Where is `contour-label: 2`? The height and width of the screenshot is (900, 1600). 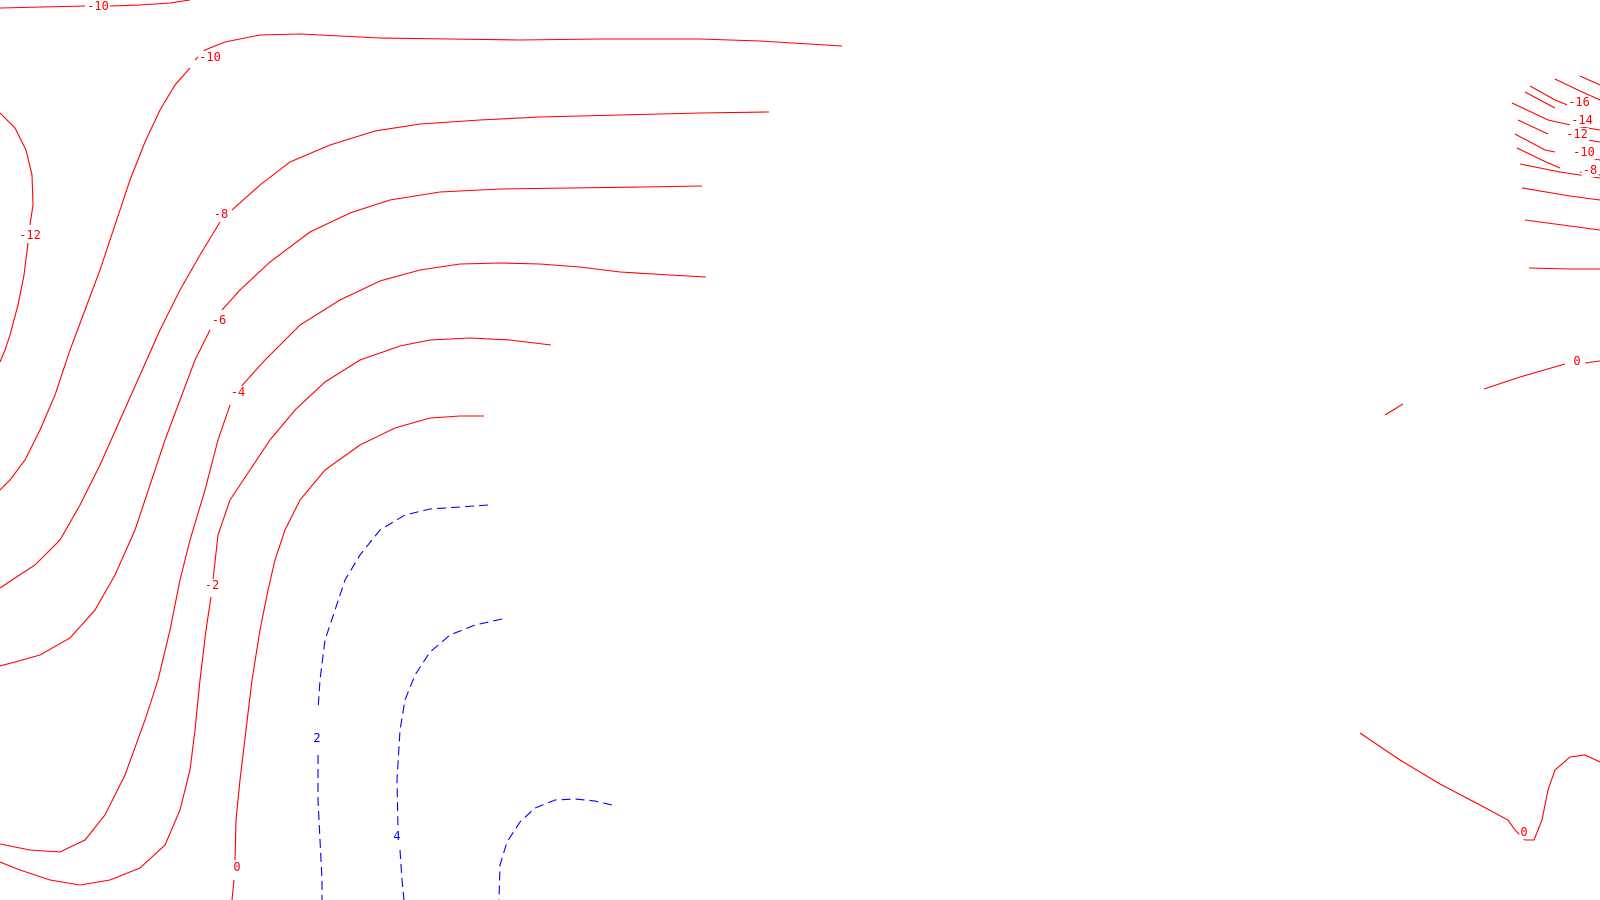 contour-label: 2 is located at coordinates (316, 738).